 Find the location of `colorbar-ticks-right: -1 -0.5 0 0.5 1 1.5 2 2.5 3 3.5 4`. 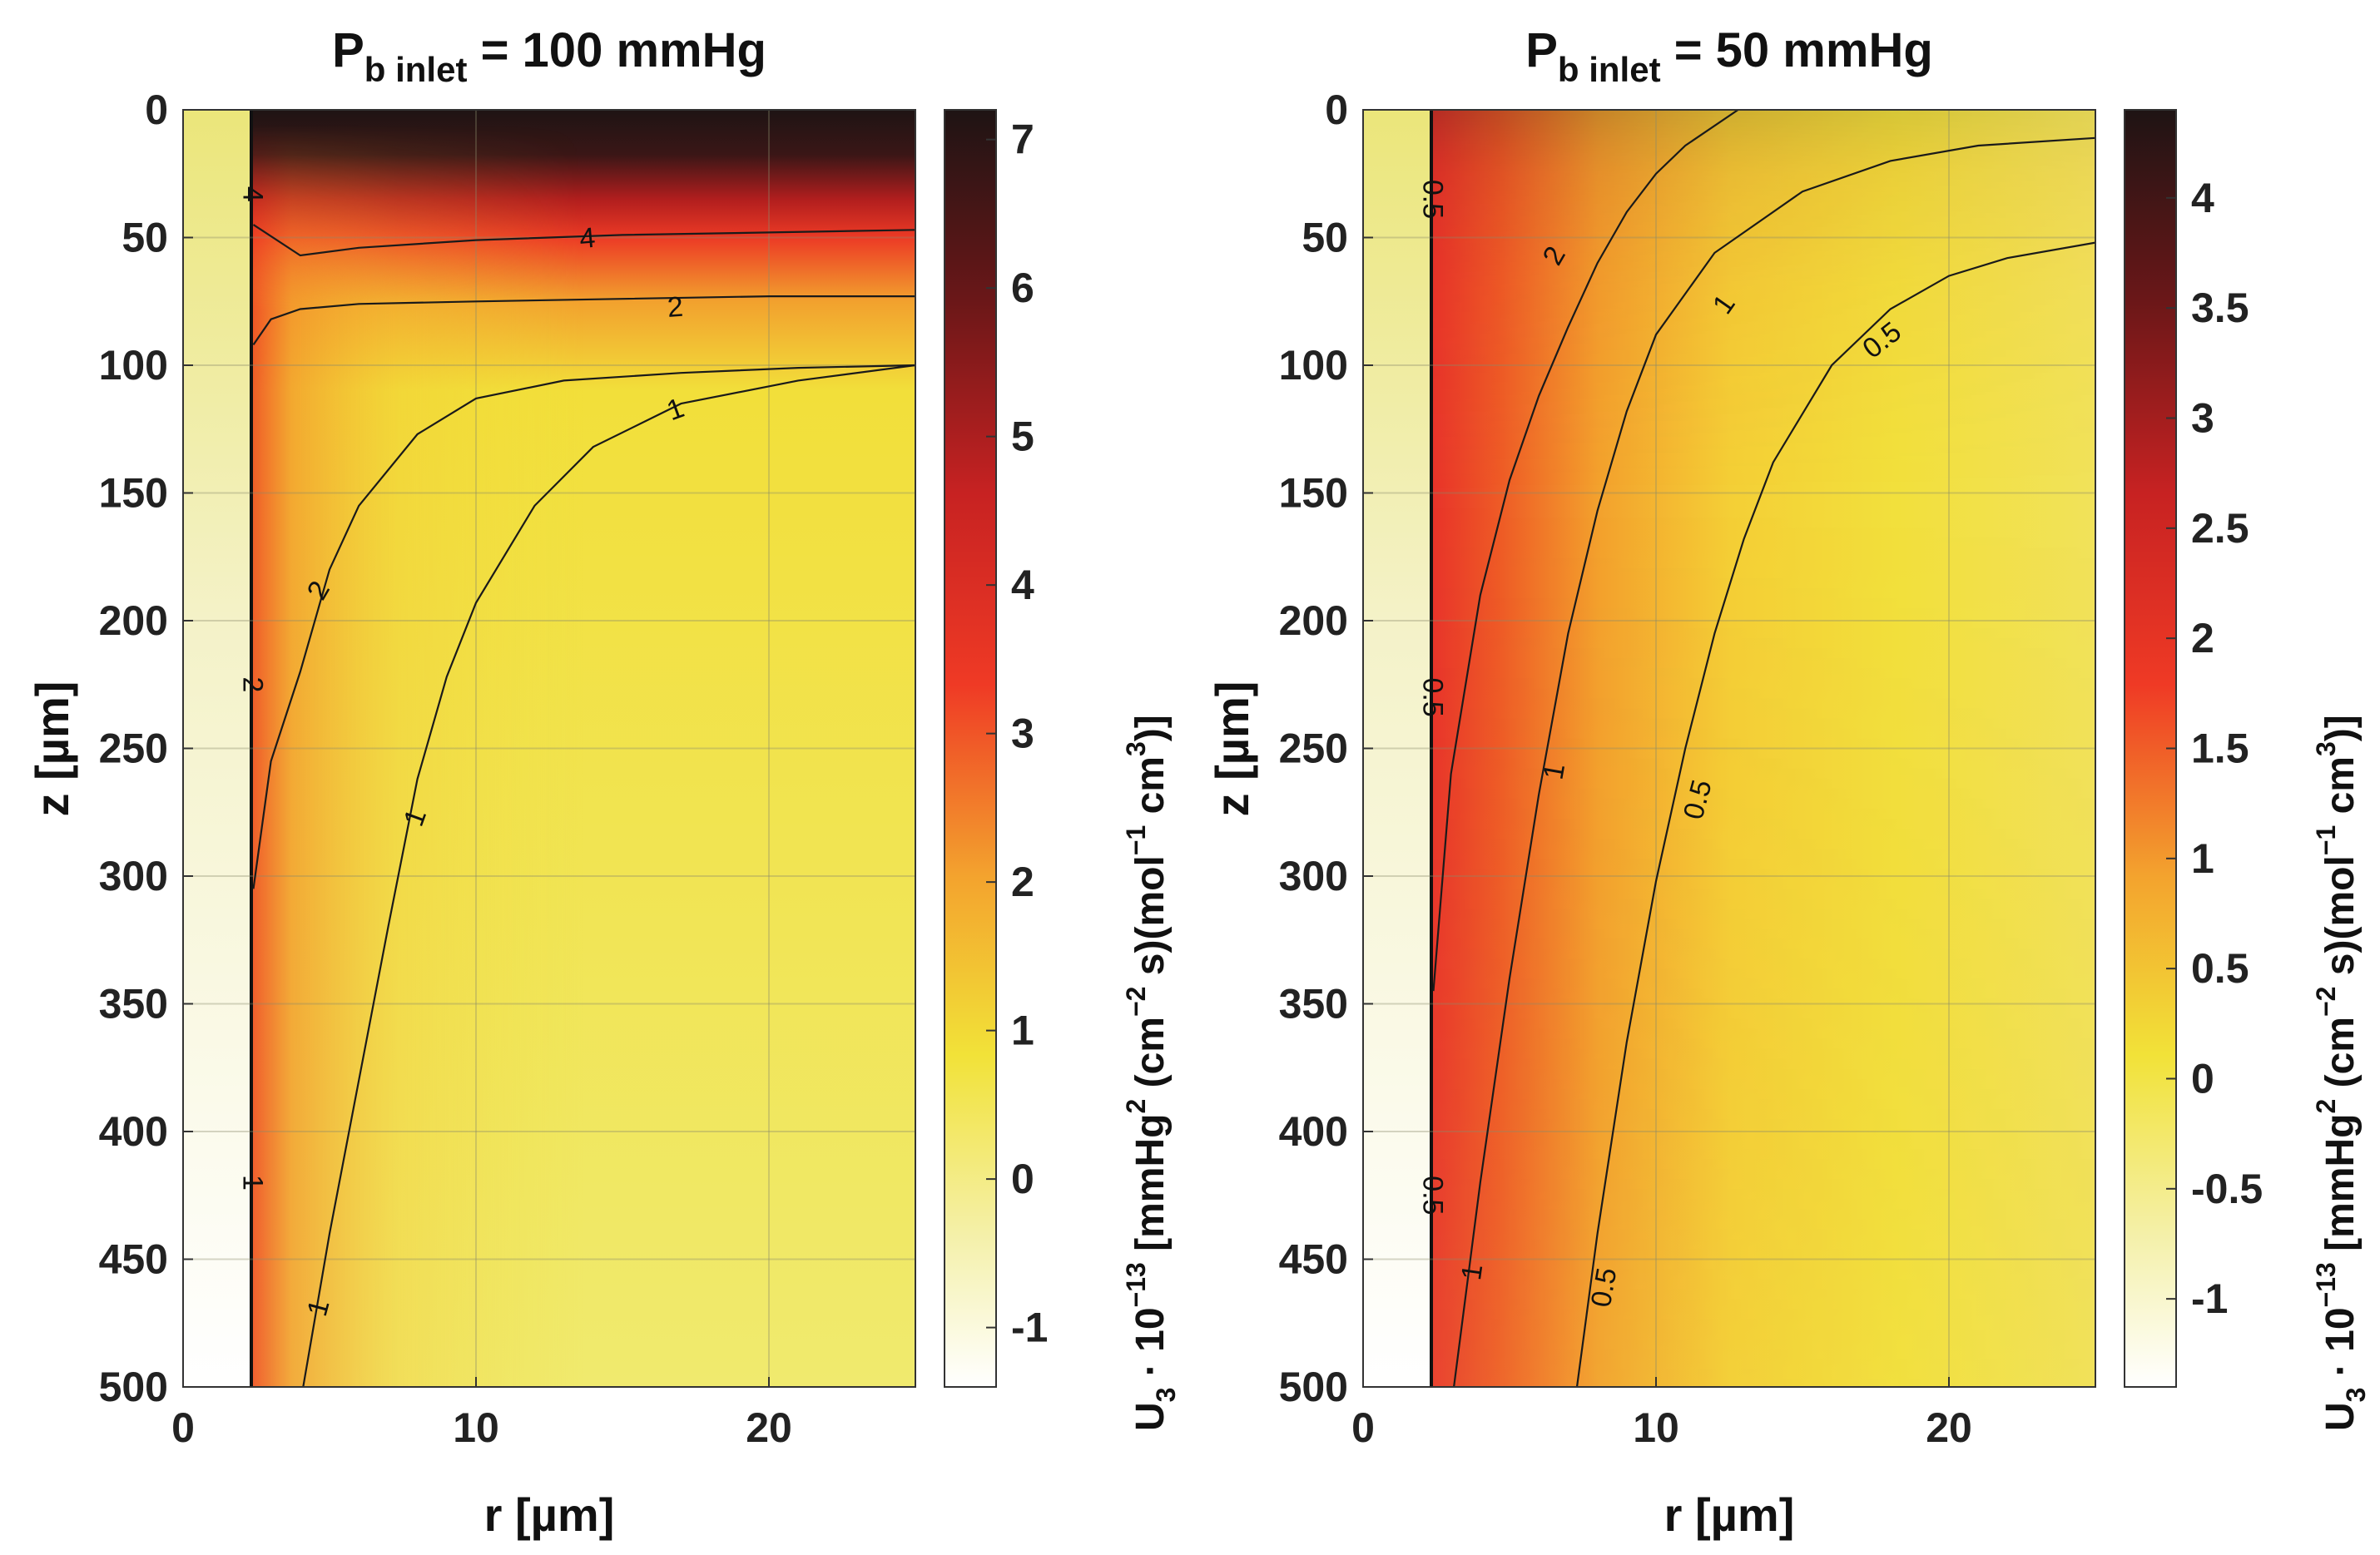

colorbar-ticks-right: -1 -0.5 0 0.5 1 1.5 2 2.5 3 3.5 4 is located at coordinates (2214, 748).